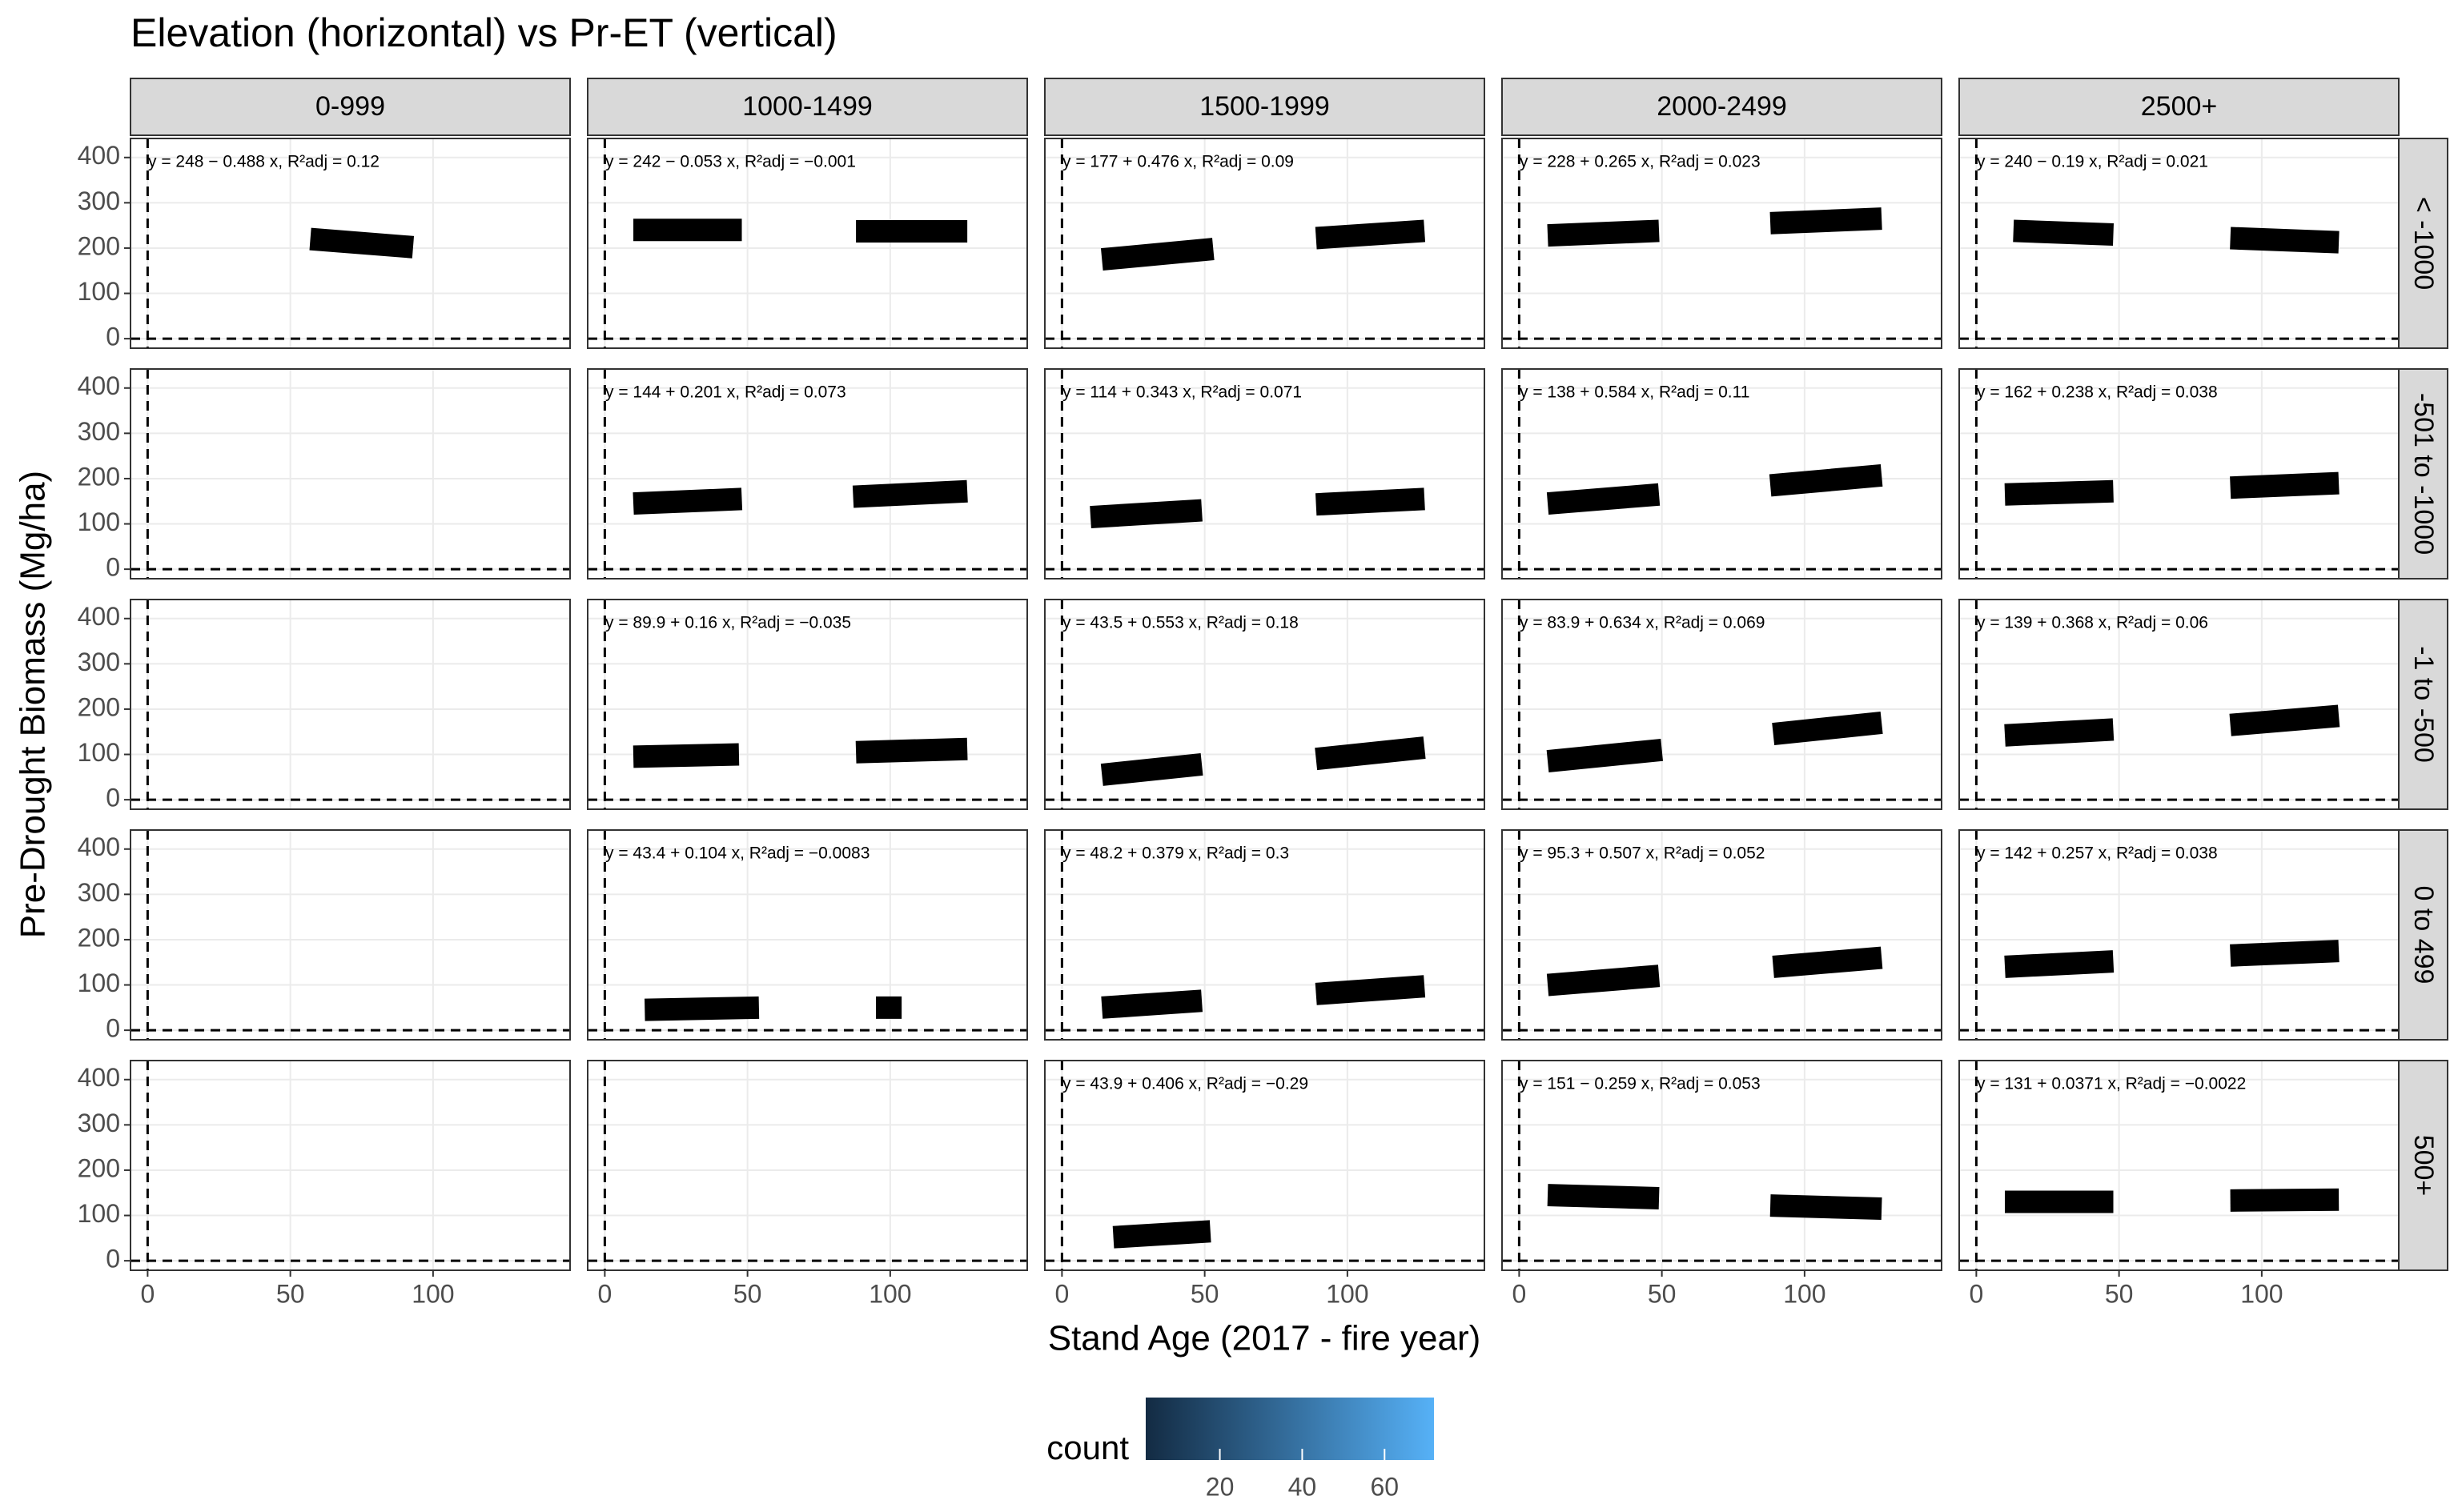 The width and height of the screenshot is (2458, 1512). I want to click on annotation: y = 177 + 0.476 x, R²adj = 0.09, so click(1178, 162).